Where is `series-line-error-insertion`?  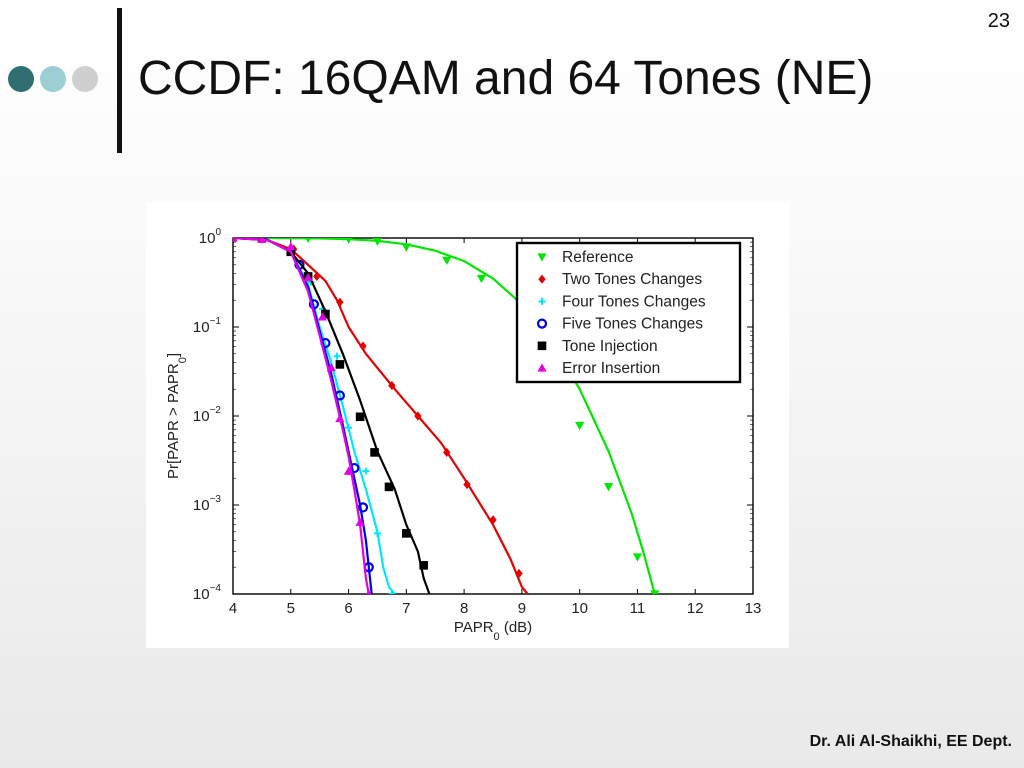 series-line-error-insertion is located at coordinates (301, 416).